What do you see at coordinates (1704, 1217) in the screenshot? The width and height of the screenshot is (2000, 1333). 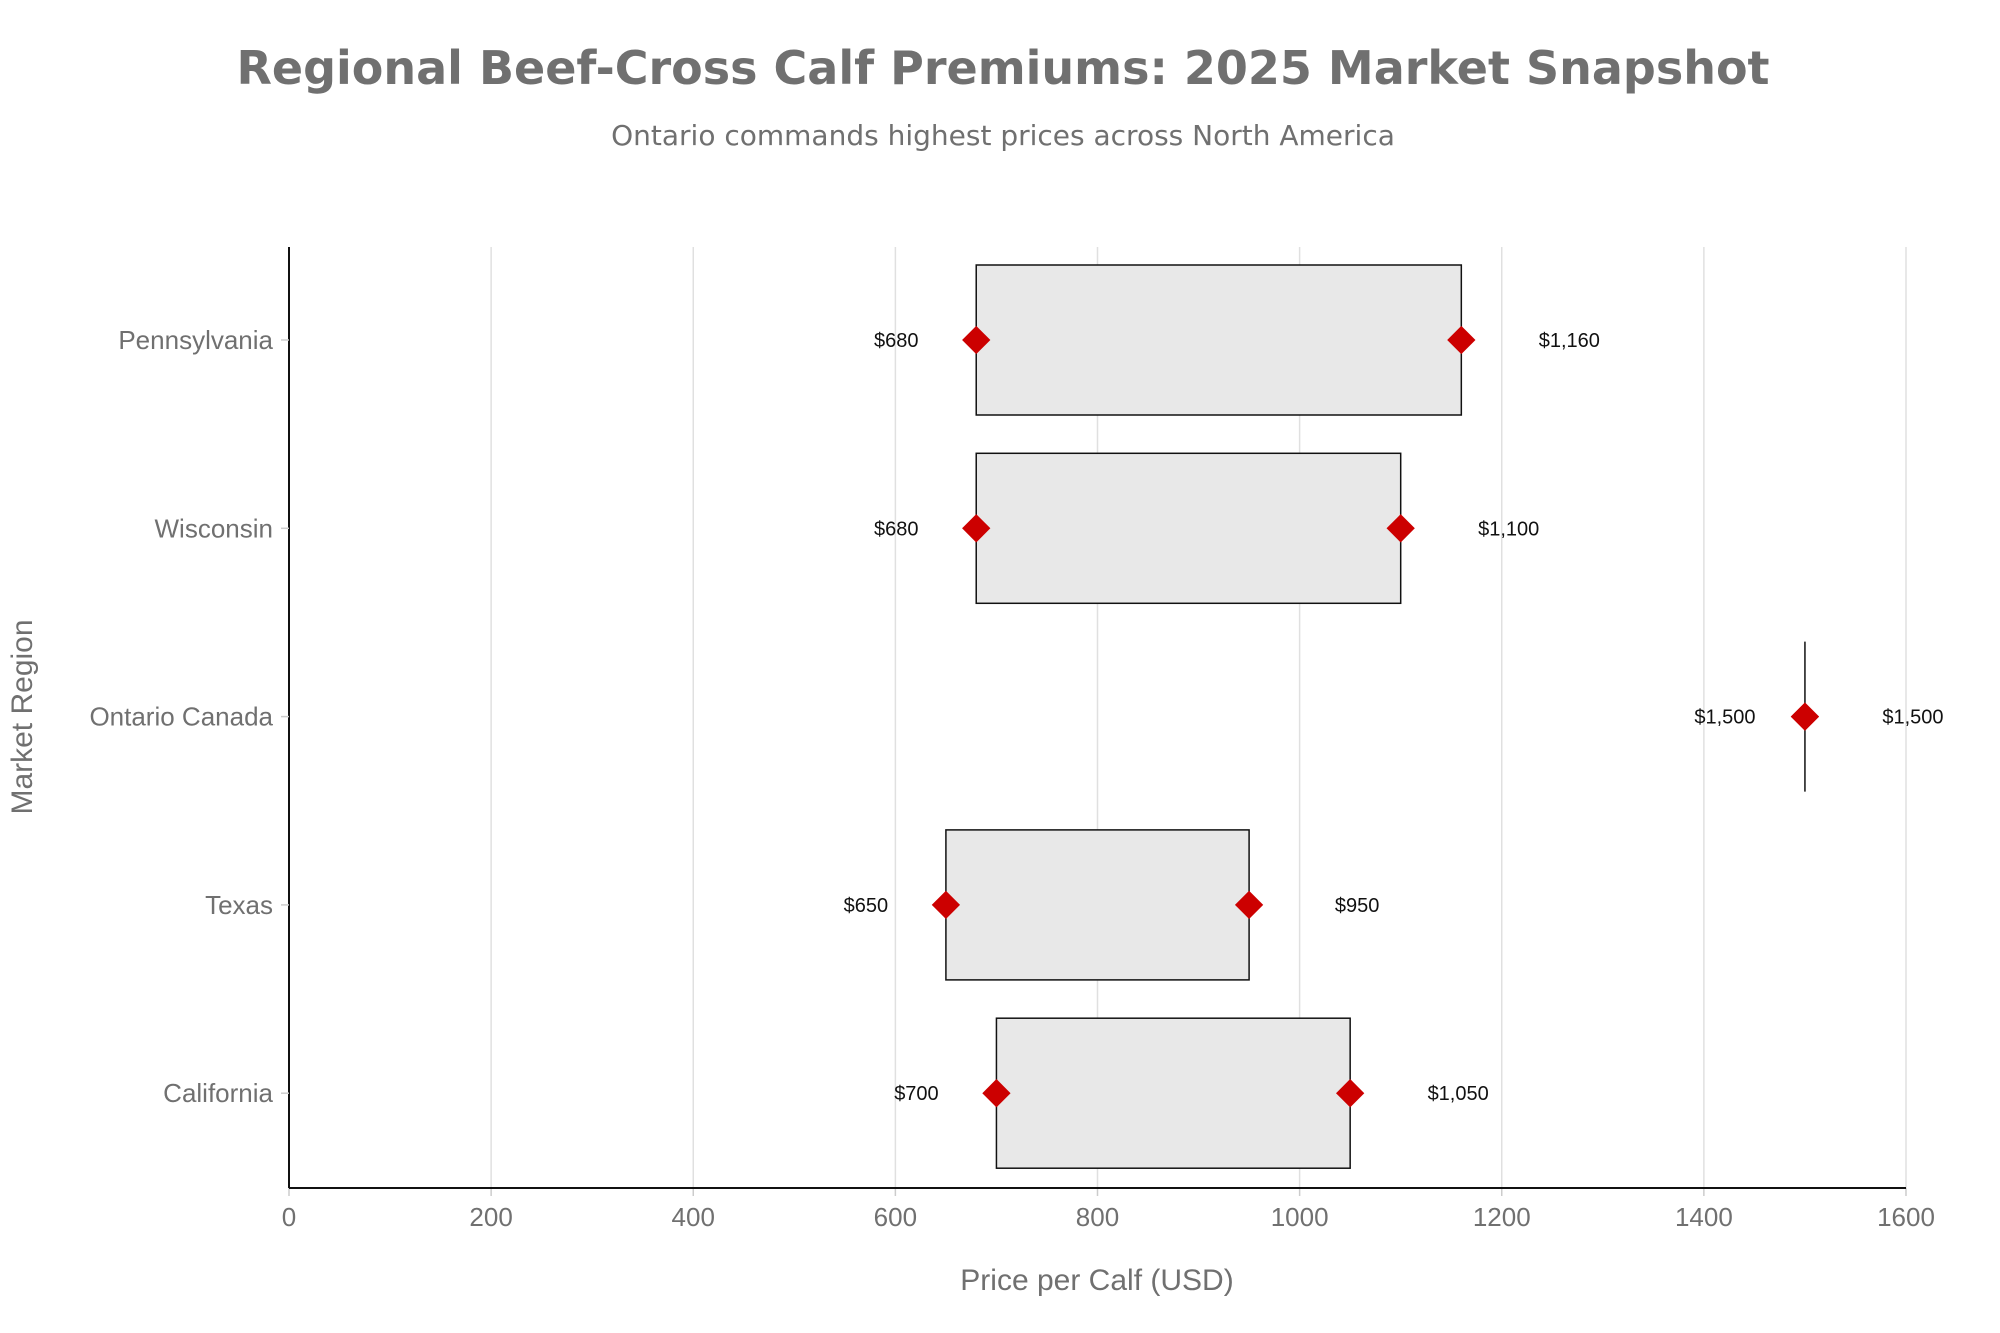 I see `x-tick-label: 1400` at bounding box center [1704, 1217].